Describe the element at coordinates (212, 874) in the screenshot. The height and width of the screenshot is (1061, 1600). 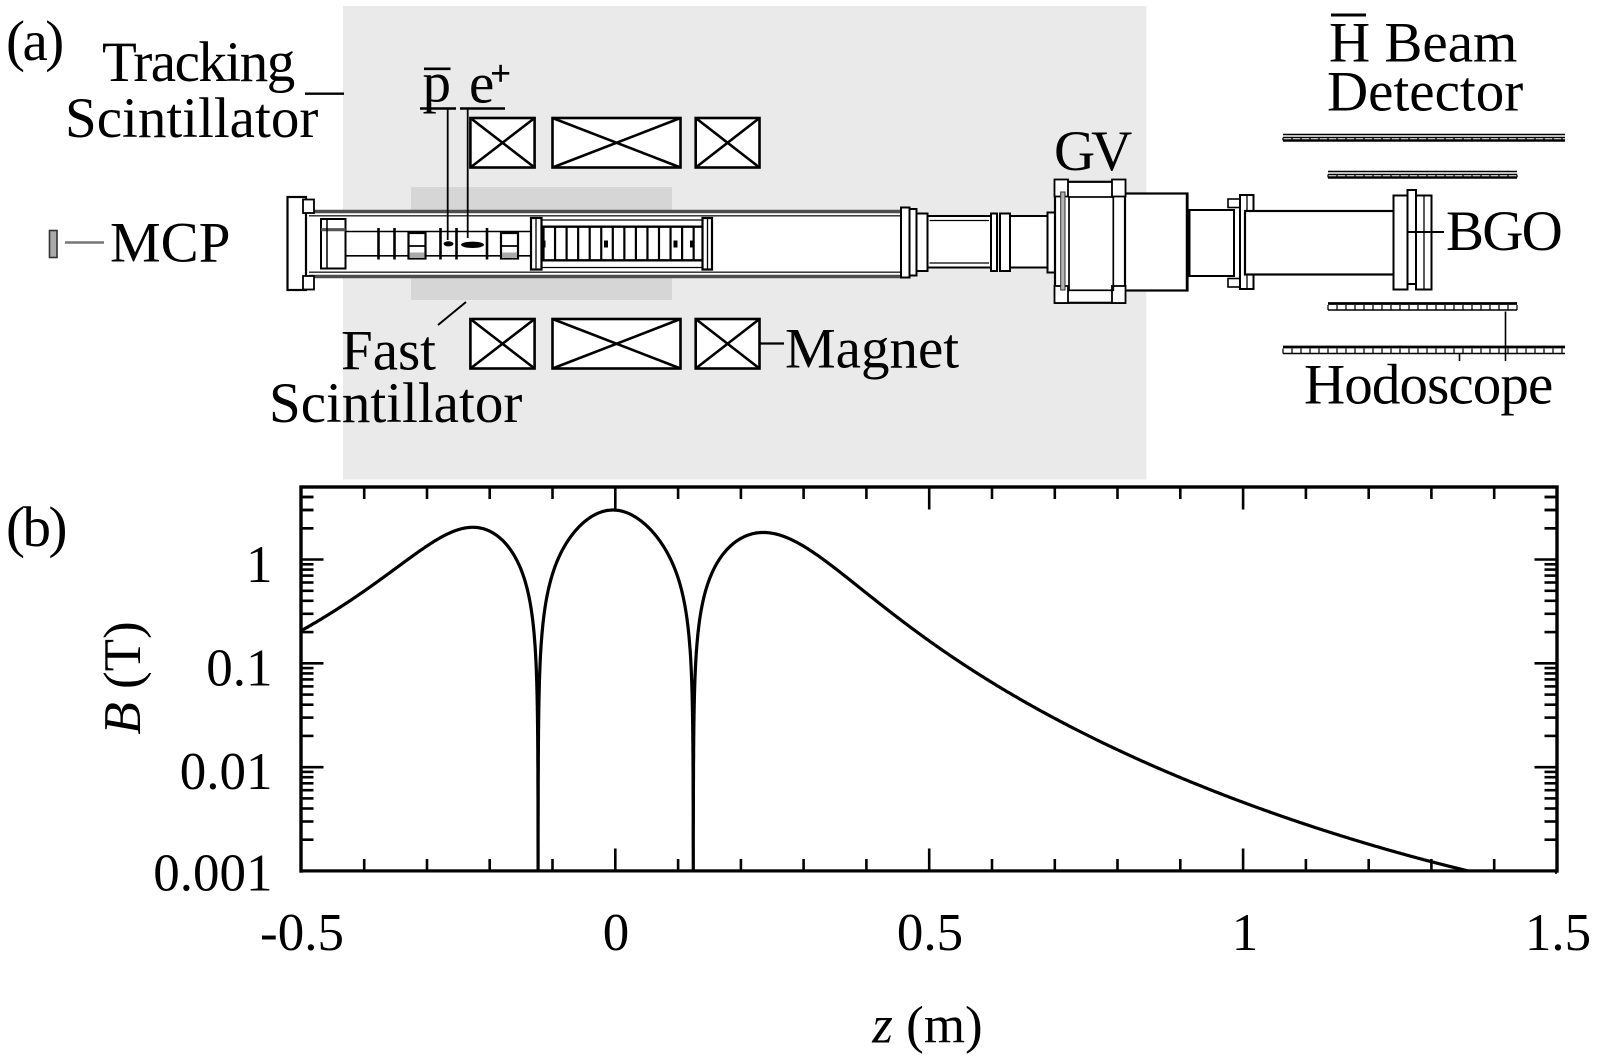
I see `svg-text: 0.001` at that location.